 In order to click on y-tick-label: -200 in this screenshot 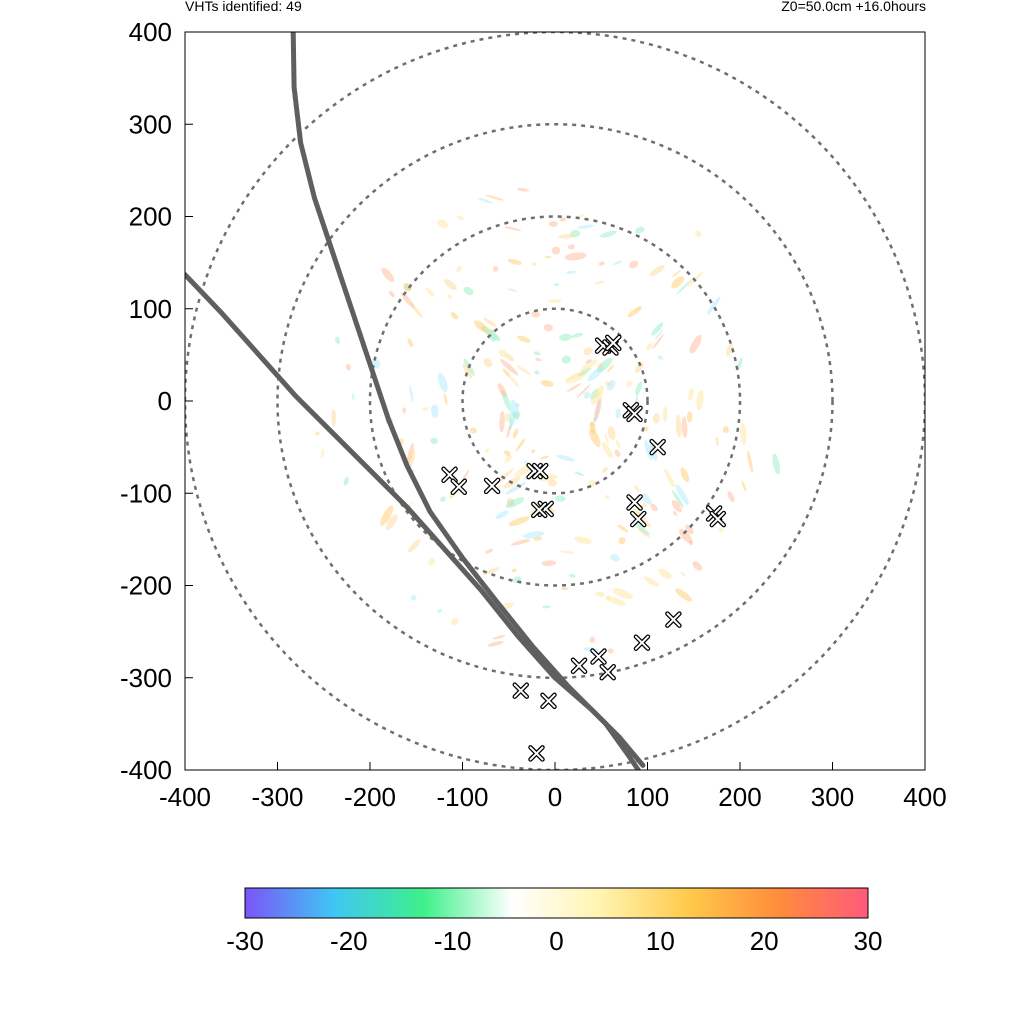, I will do `click(146, 586)`.